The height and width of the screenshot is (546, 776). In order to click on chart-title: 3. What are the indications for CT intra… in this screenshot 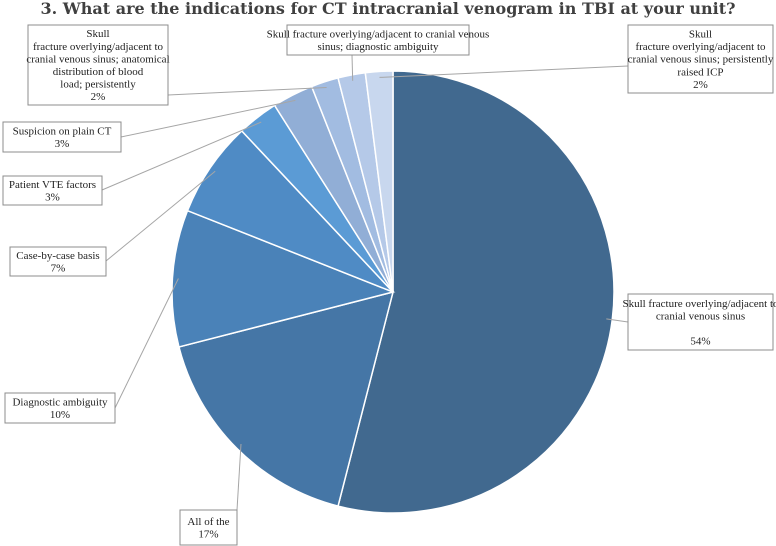, I will do `click(388, 9)`.